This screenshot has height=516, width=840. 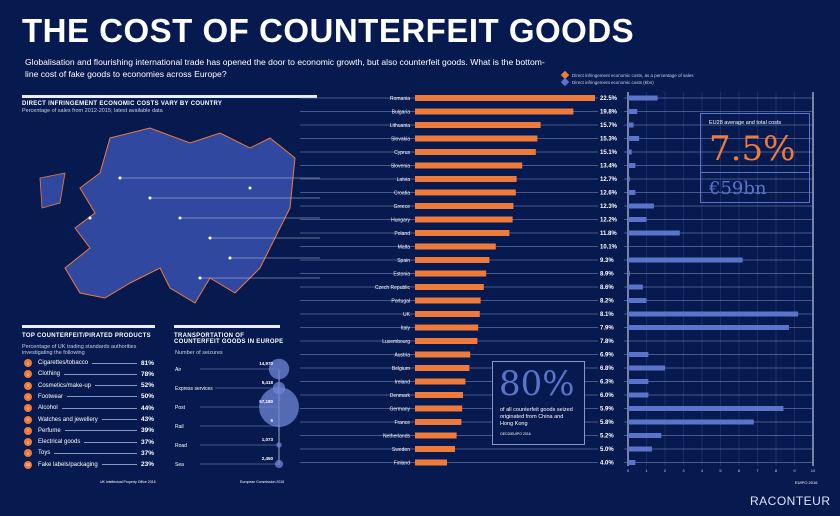 I want to click on country-label: Latvia, so click(x=404, y=180).